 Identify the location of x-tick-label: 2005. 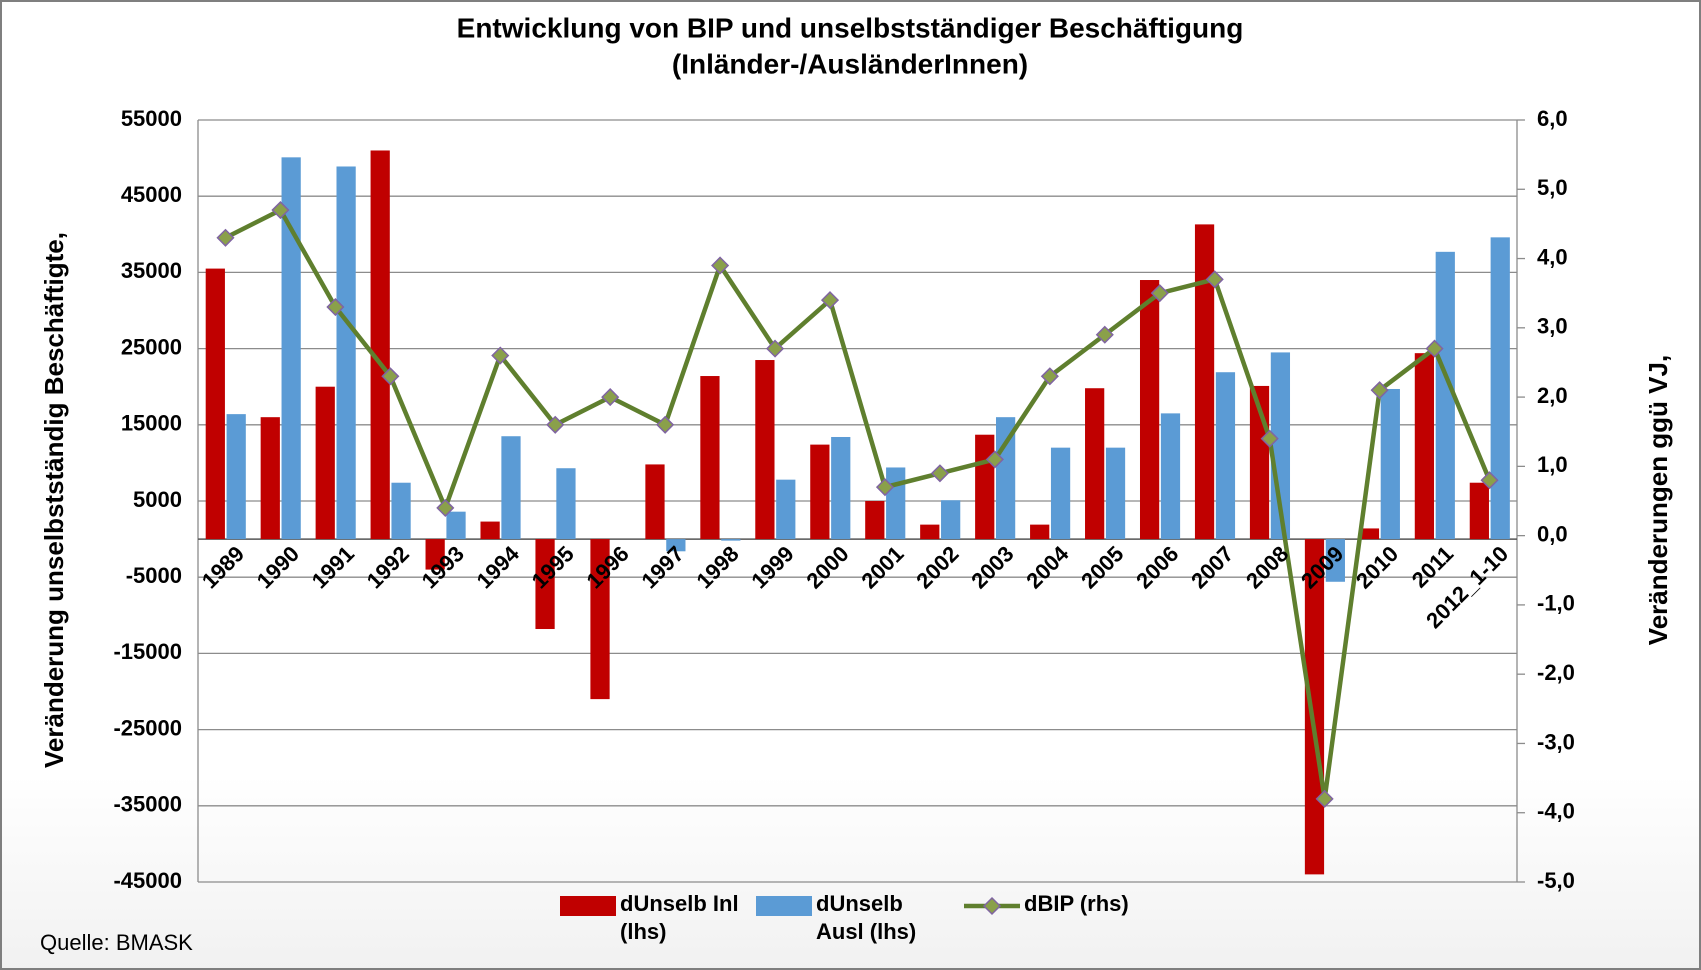
(1102, 567).